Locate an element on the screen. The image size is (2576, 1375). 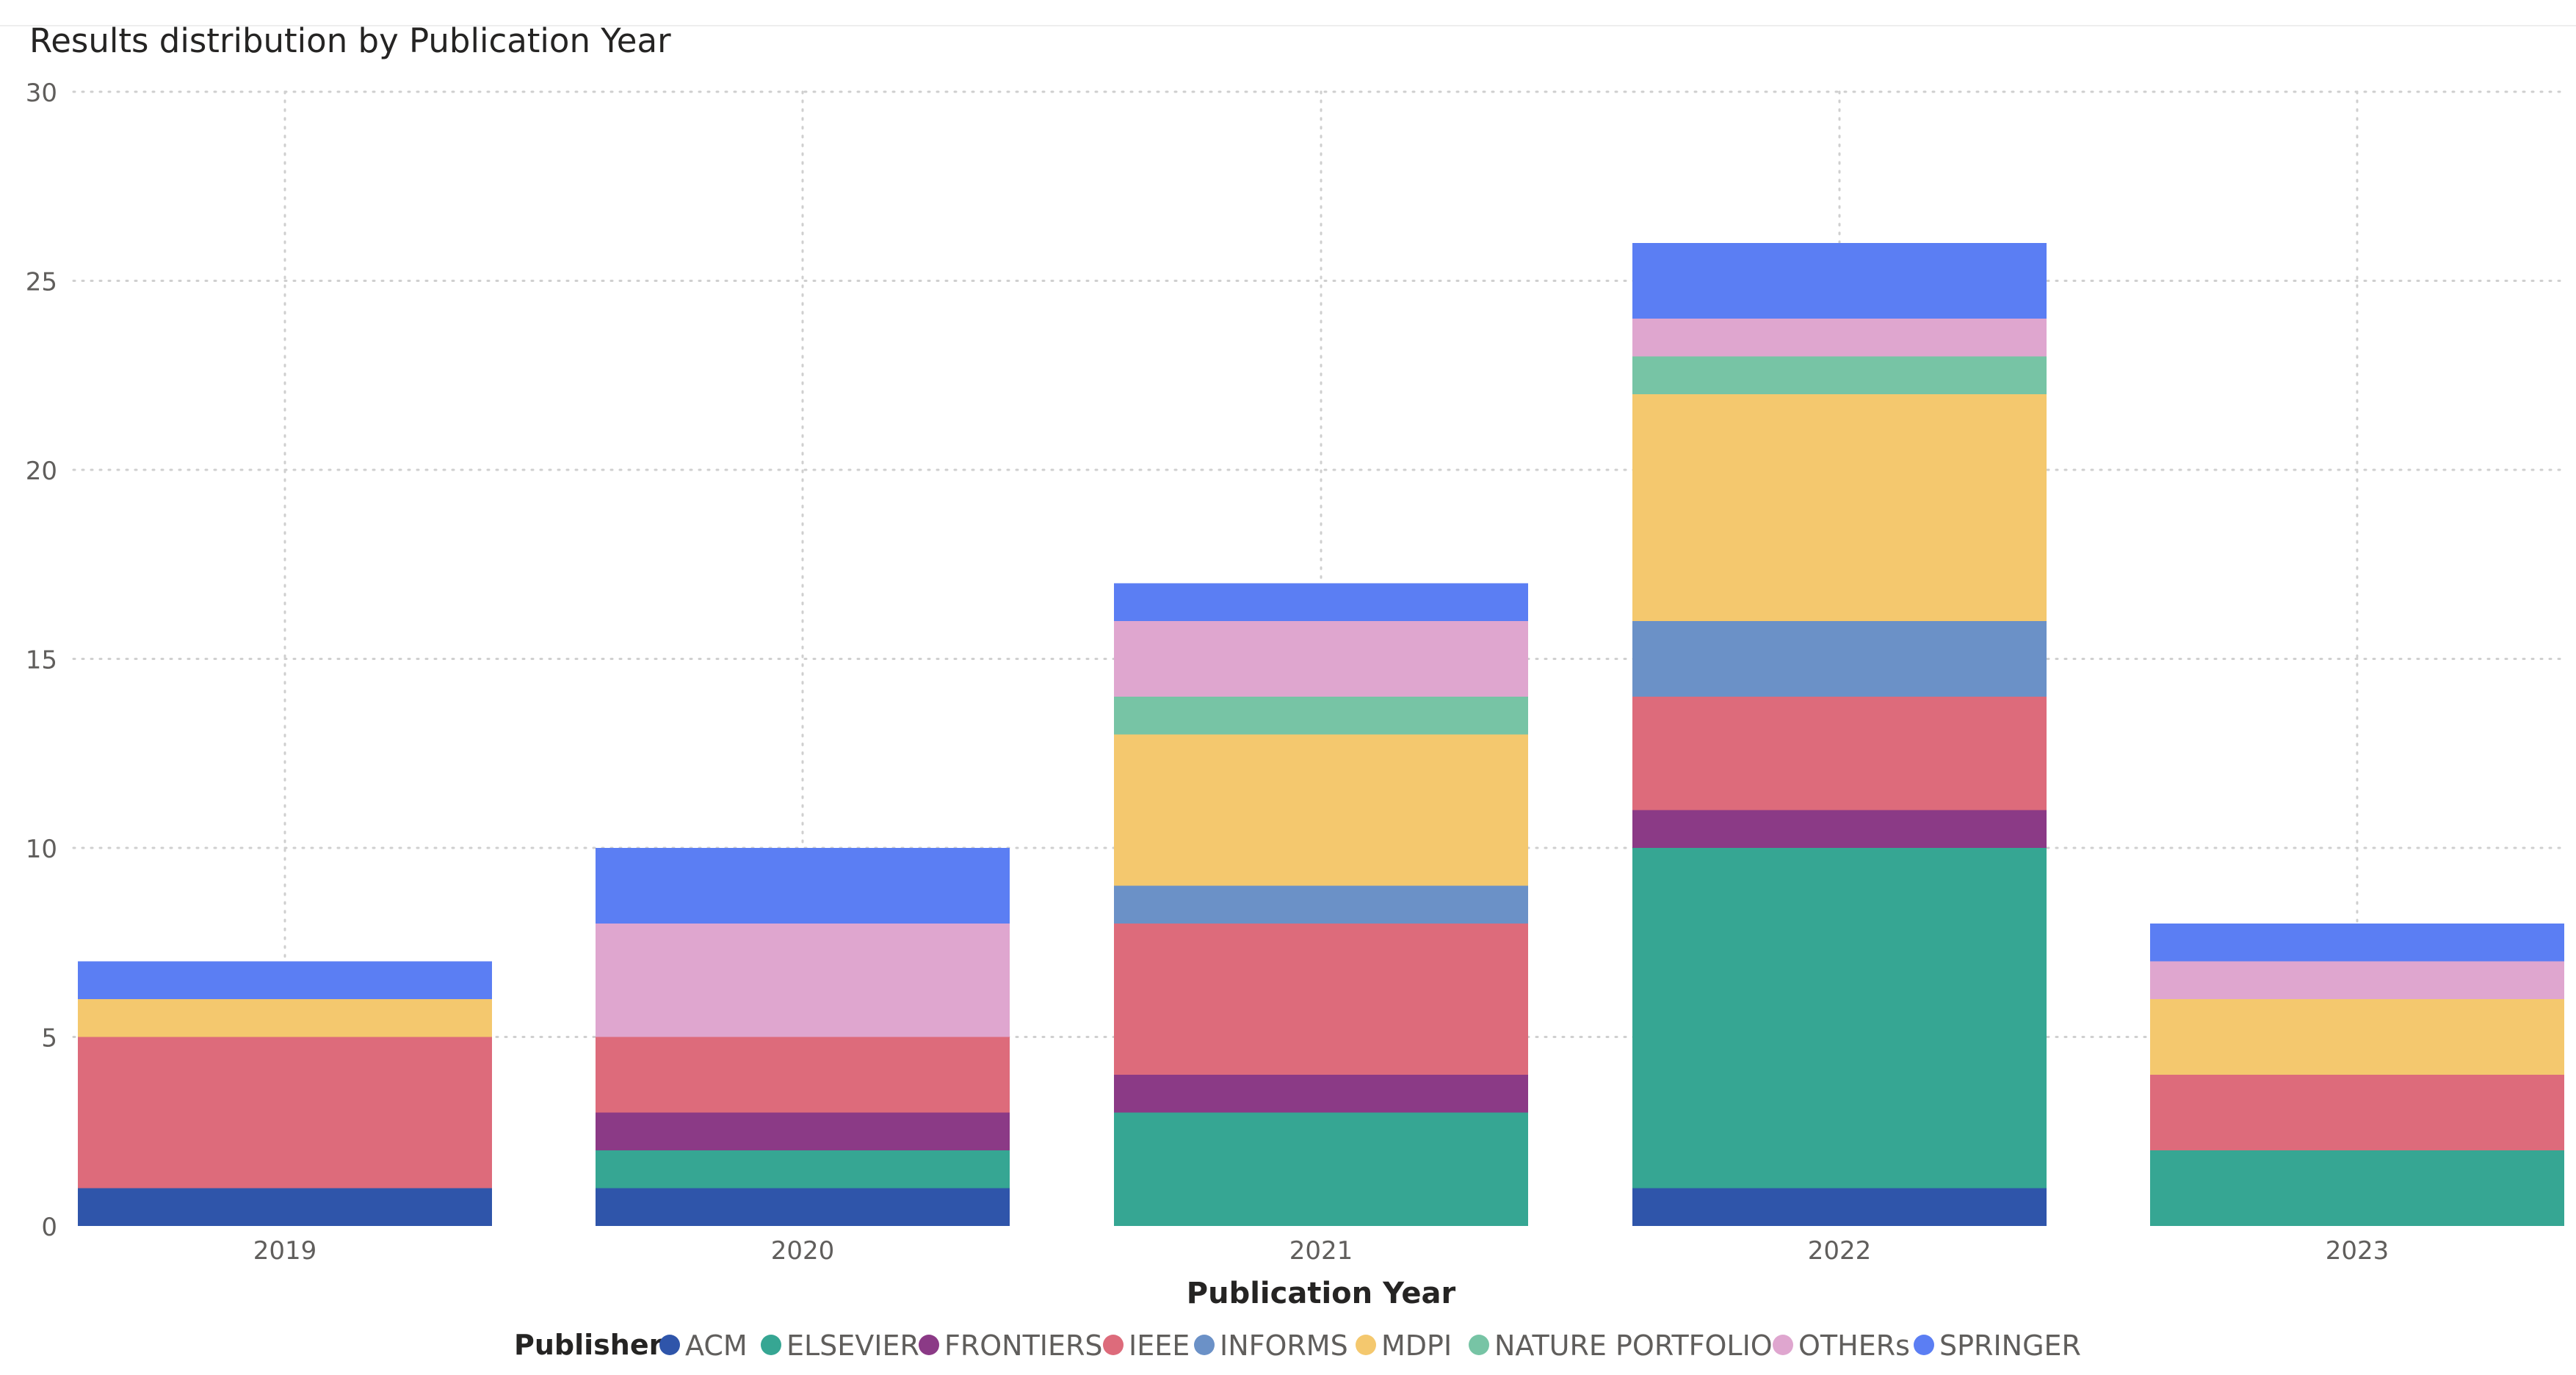
bar-segment-2022-elsevier is located at coordinates (1839, 1018).